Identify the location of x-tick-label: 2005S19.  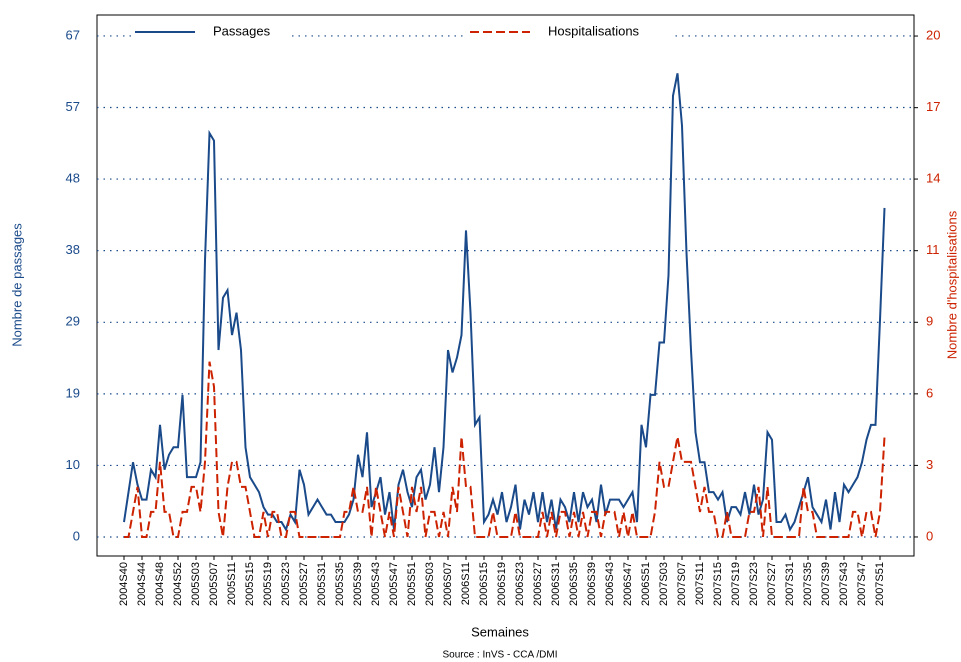
(268, 584).